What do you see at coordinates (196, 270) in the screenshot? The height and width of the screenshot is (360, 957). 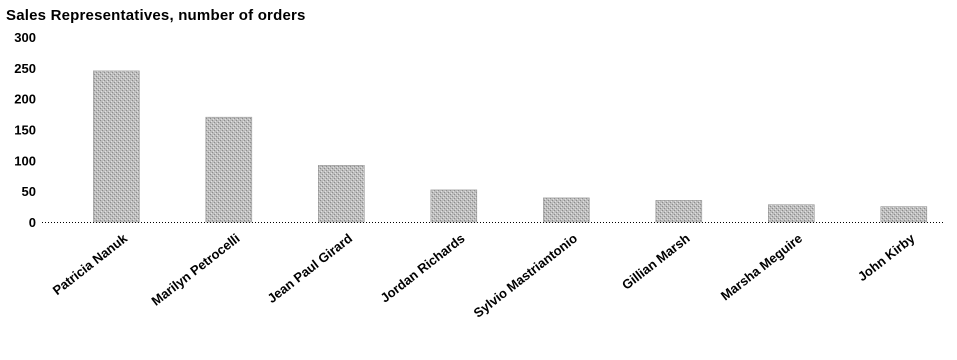 I see `x-category-label: Marilyn Petrocelli` at bounding box center [196, 270].